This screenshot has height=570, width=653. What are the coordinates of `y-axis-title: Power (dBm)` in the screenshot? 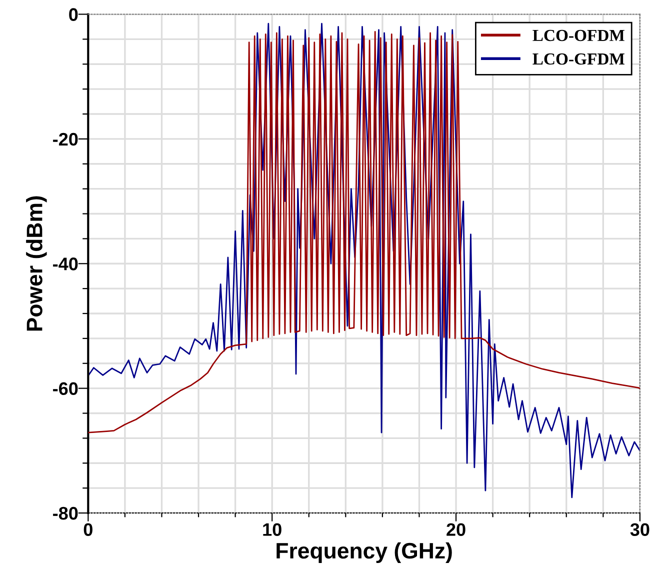 It's located at (36, 263).